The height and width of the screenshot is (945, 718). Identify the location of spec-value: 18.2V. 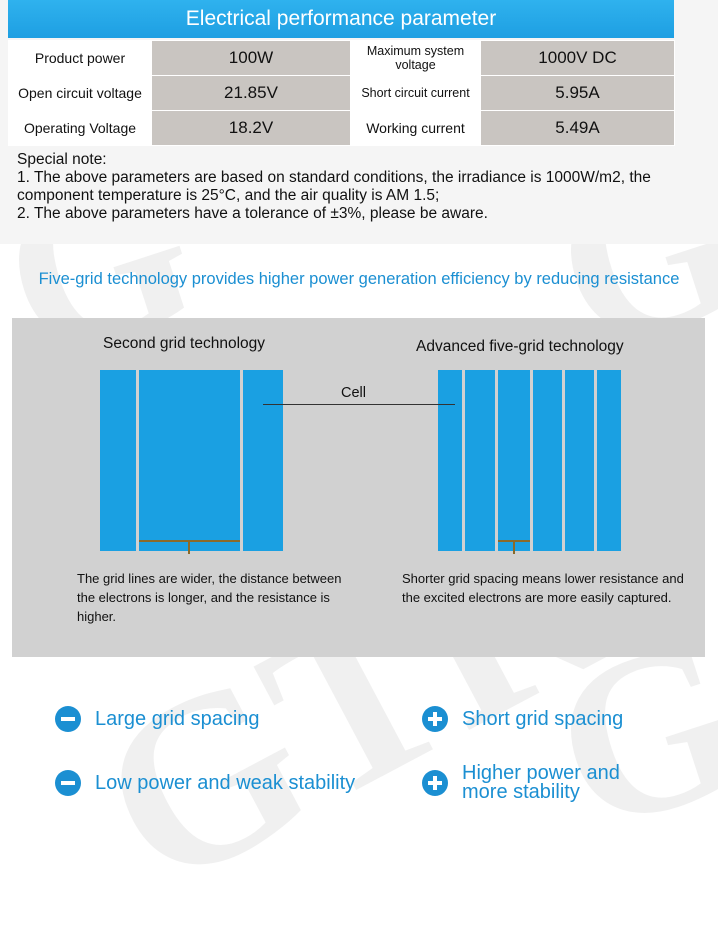
(251, 128).